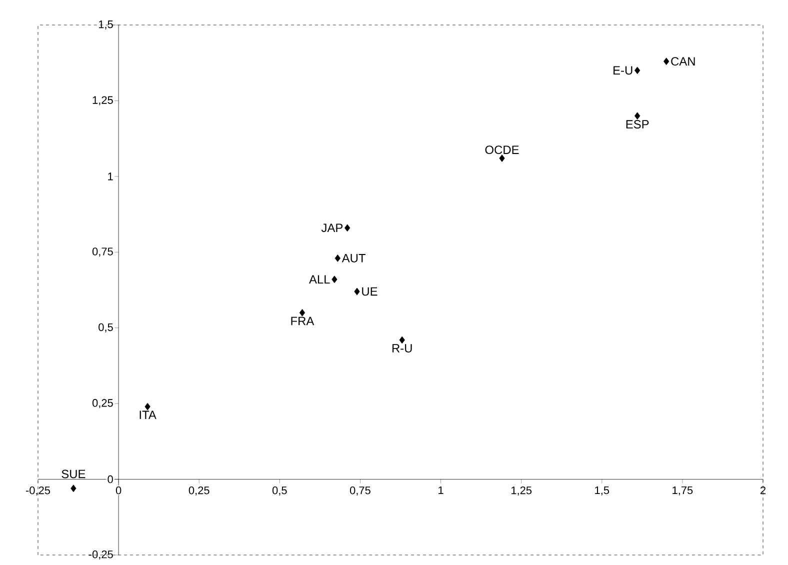 The image size is (788, 565). I want to click on y-tick-label: 0,25, so click(102, 403).